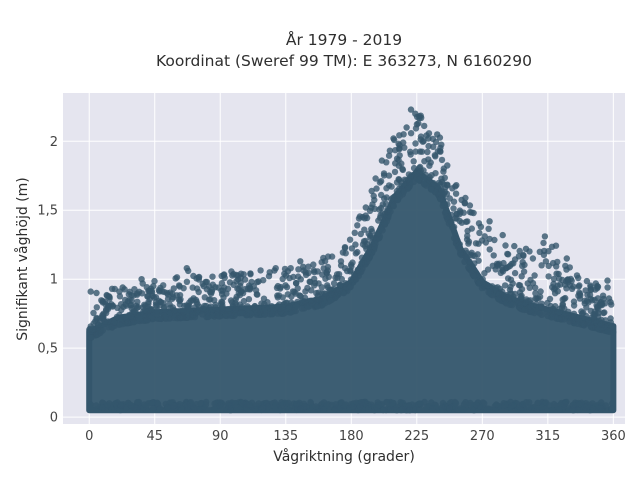 The image size is (640, 480). I want to click on x-tick-label: 270, so click(482, 436).